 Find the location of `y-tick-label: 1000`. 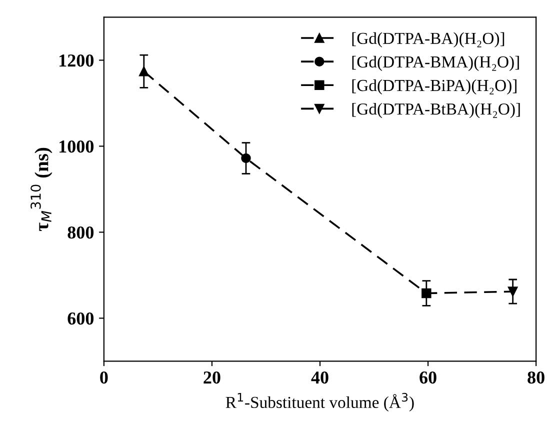

y-tick-label: 1000 is located at coordinates (77, 146).